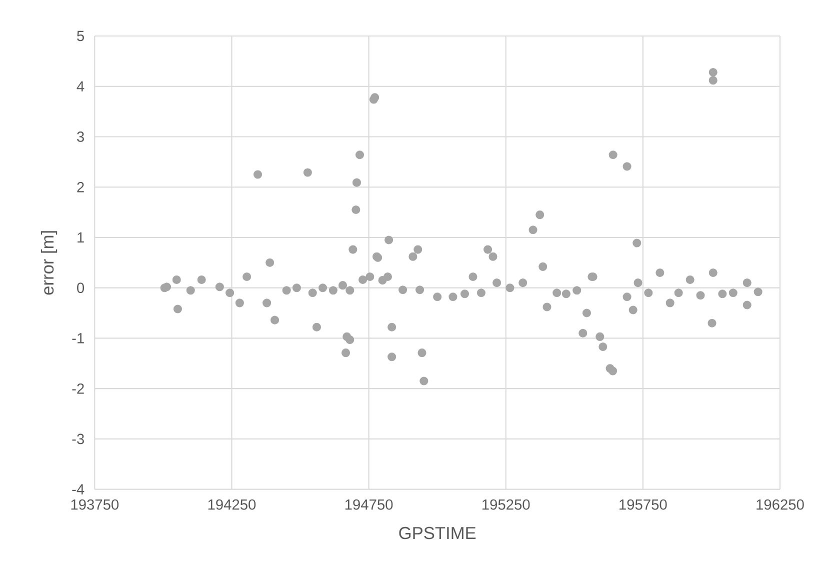 Image resolution: width=822 pixels, height=584 pixels. I want to click on y-tick-label: 2, so click(80, 187).